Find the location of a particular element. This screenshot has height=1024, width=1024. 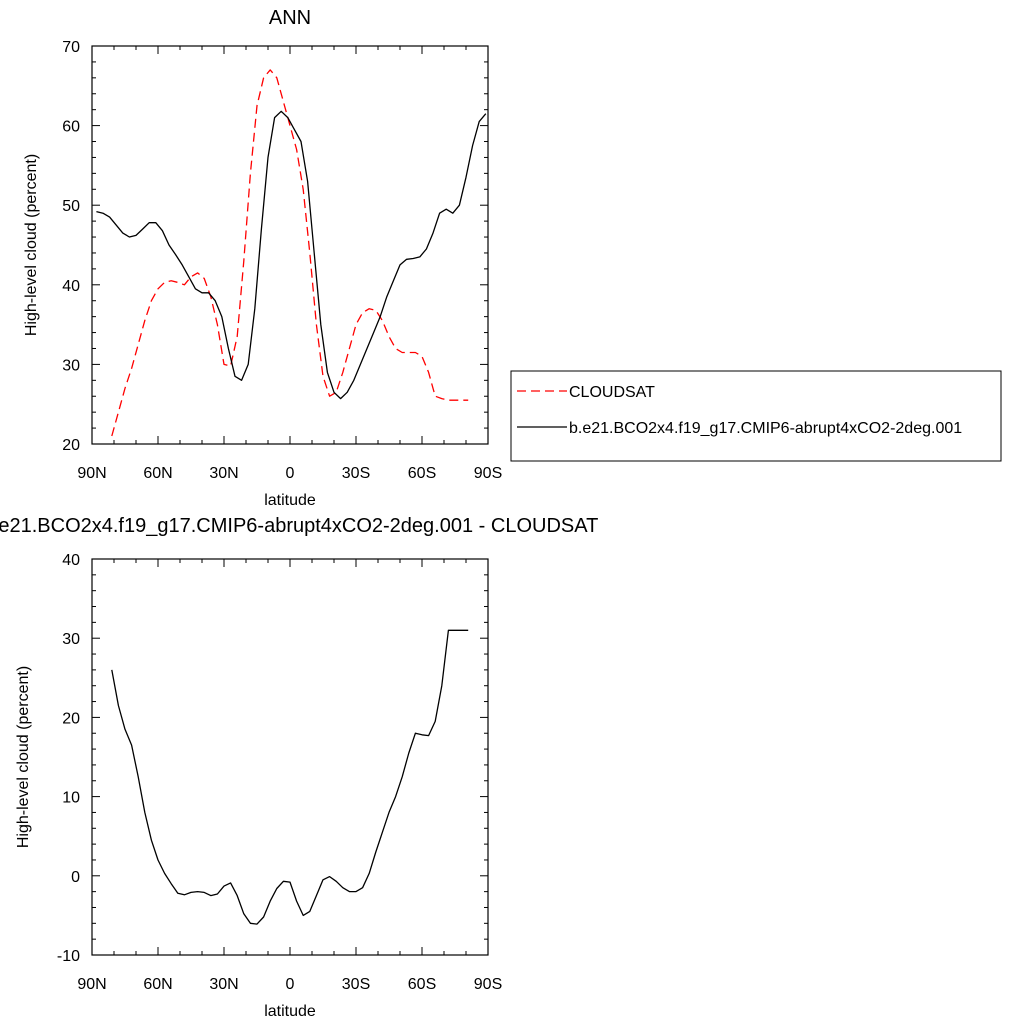

y-tick-label: 70 is located at coordinates (71, 47).